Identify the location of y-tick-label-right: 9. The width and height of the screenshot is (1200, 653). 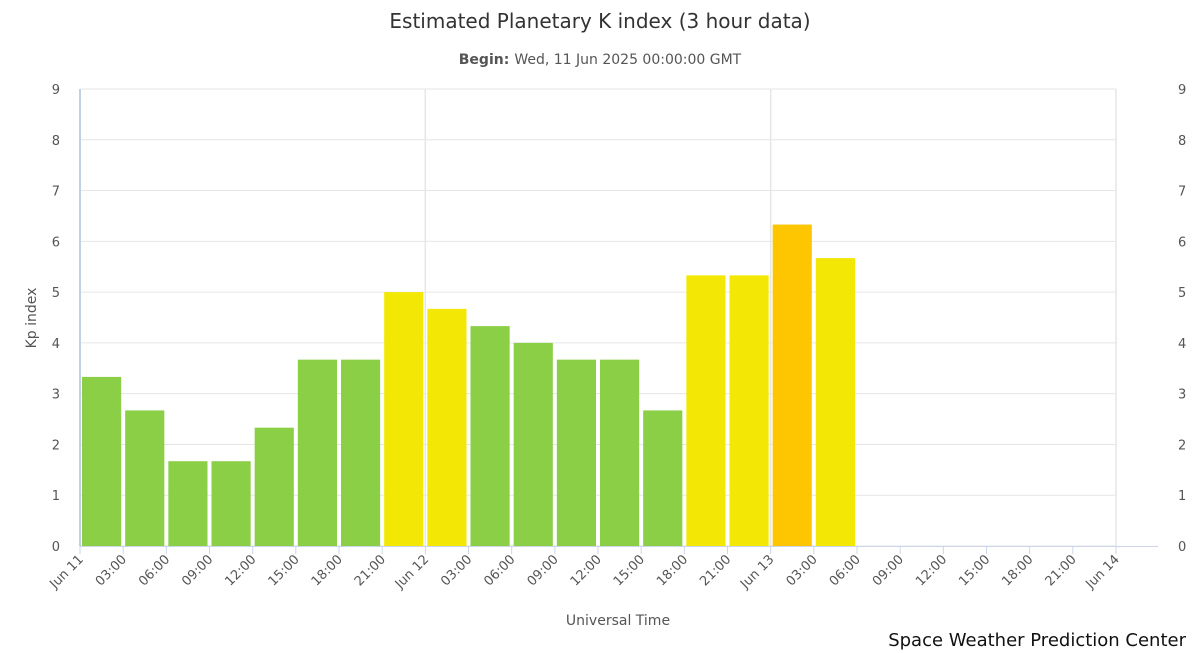
(1182, 90).